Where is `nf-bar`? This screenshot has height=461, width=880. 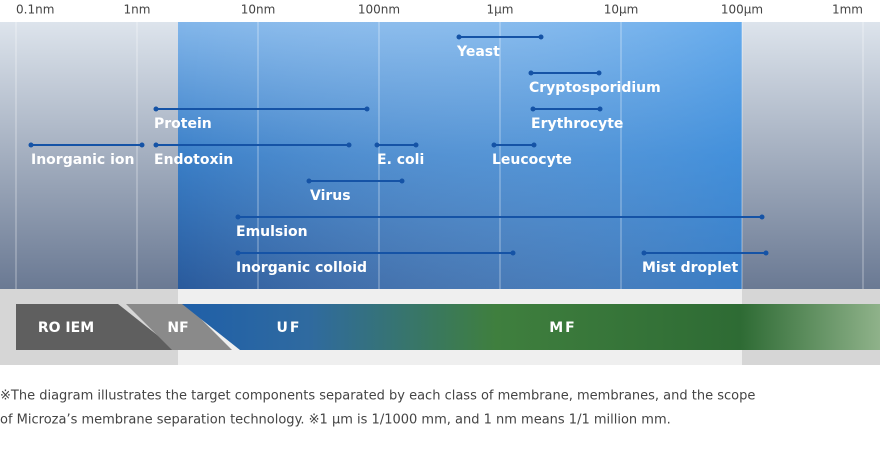 nf-bar is located at coordinates (179, 327).